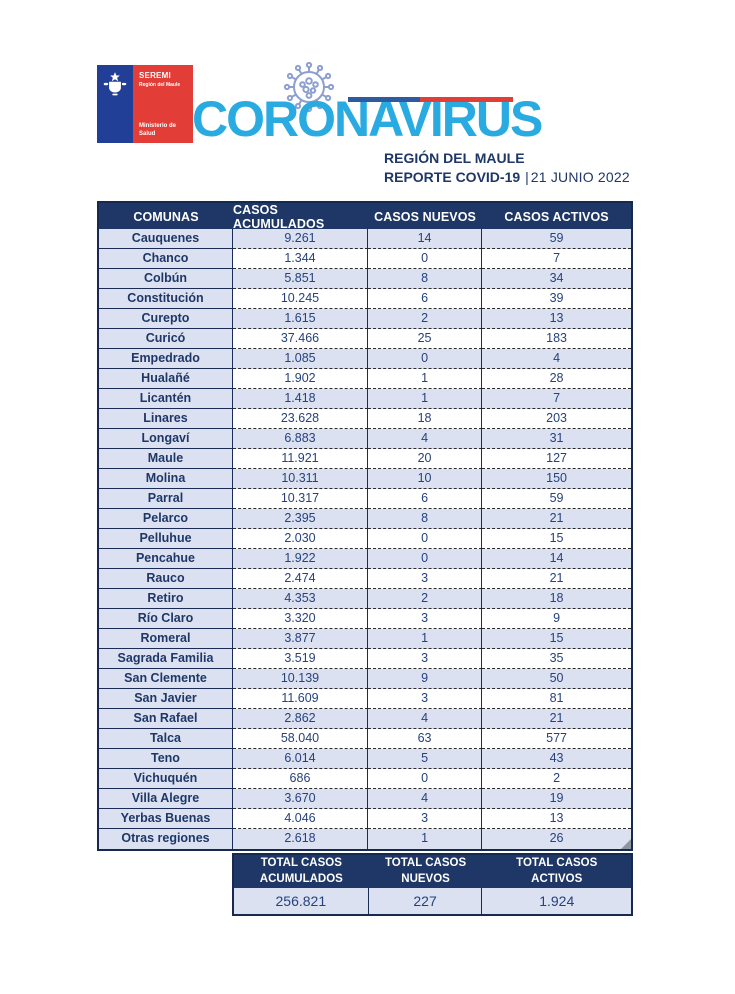 The image size is (735, 994). I want to click on table-row: Rauco 2.474 3 21, so click(365, 579).